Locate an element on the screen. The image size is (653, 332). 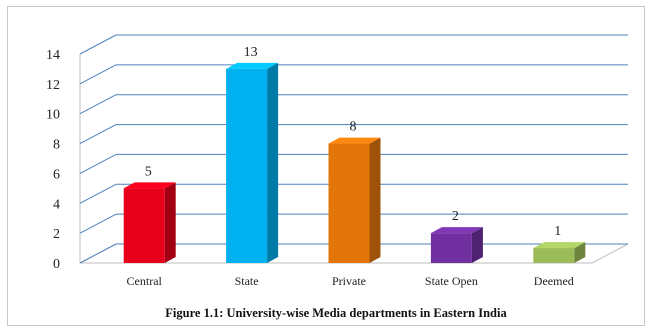
data-label: 8 is located at coordinates (353, 127).